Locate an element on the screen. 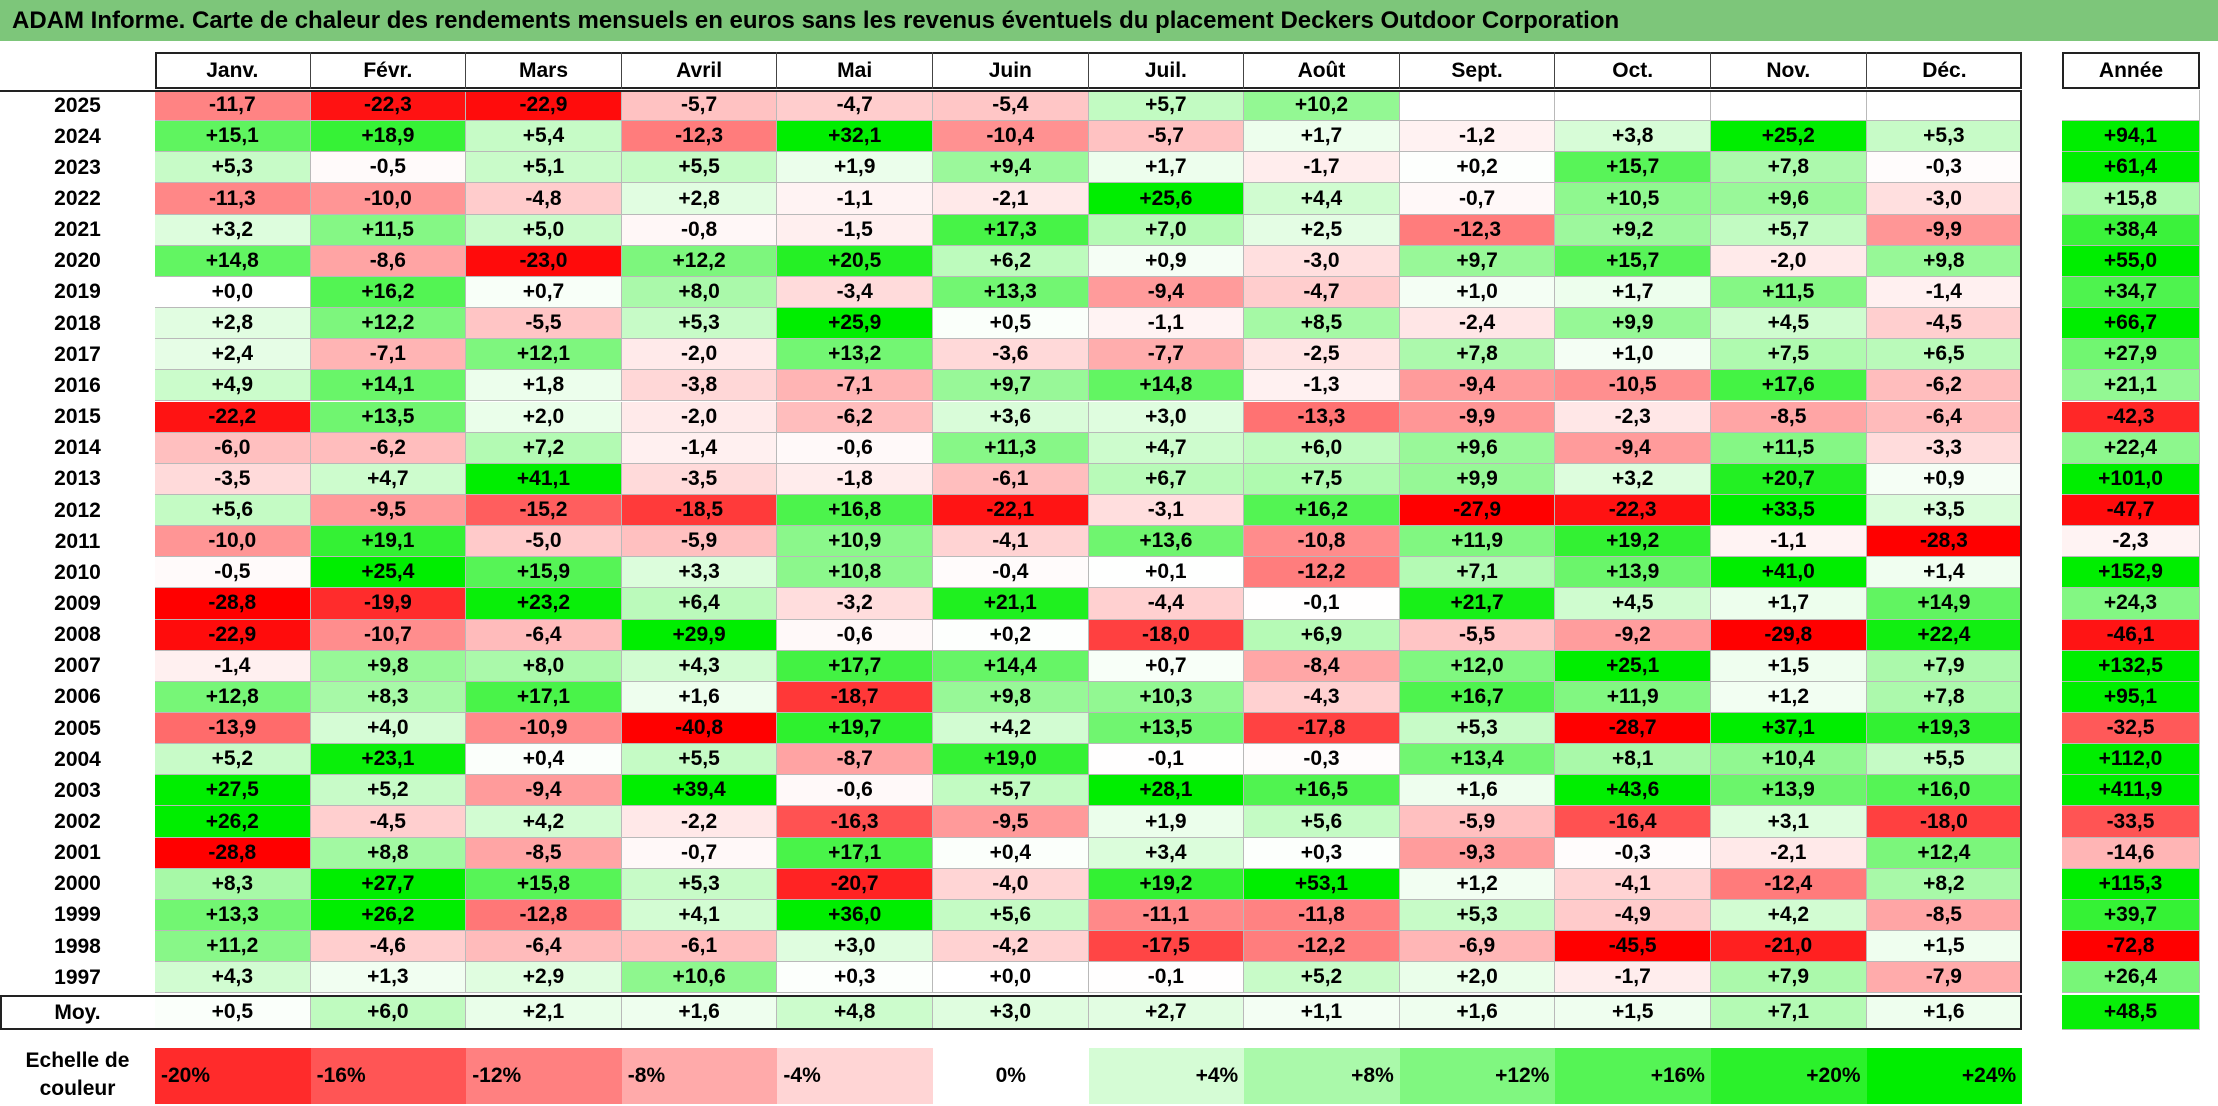 The image size is (2218, 1106). heatmap-cell: +19,0 is located at coordinates (1011, 760).